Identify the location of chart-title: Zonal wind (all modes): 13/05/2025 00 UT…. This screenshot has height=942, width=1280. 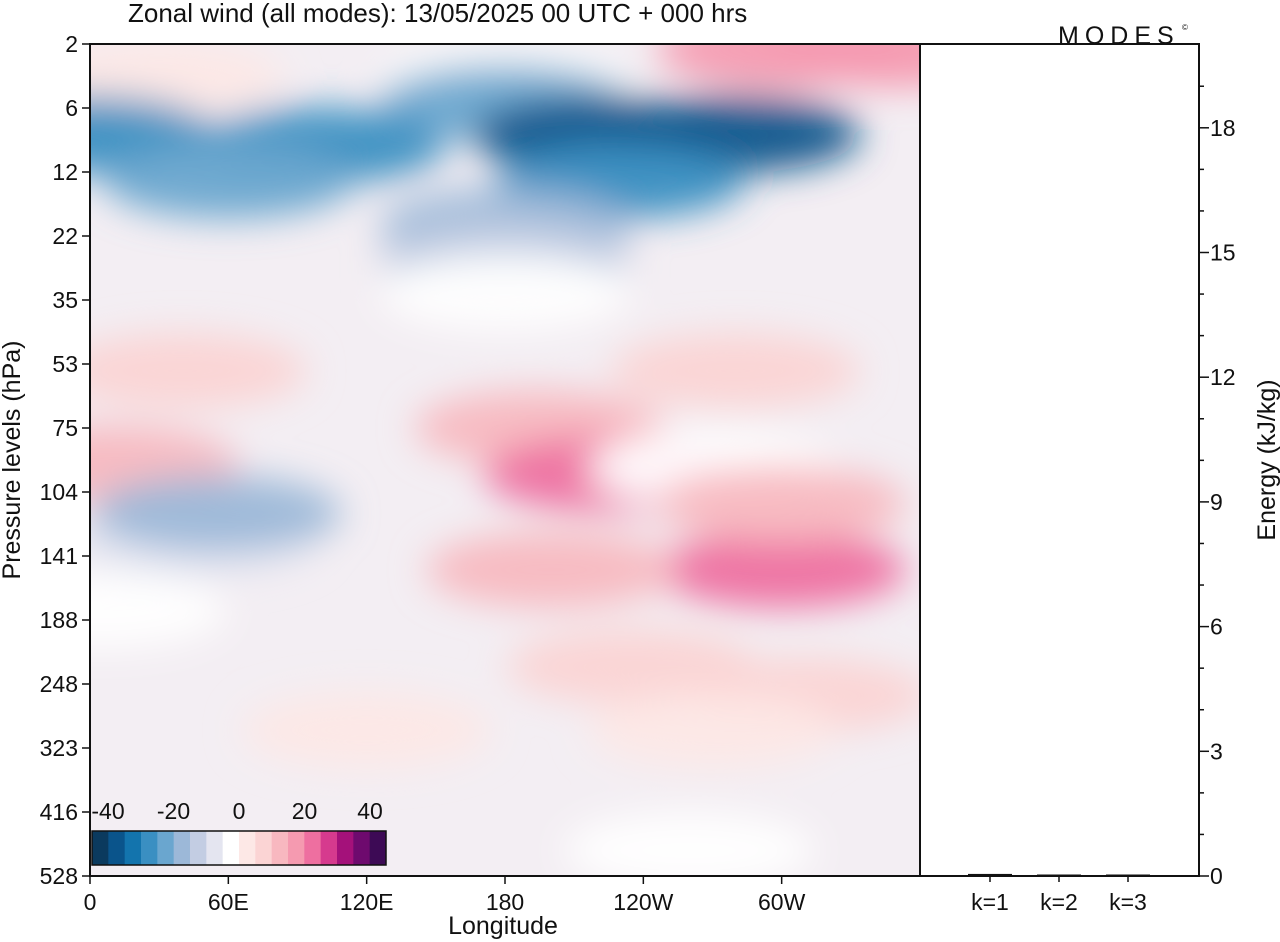
(437, 14).